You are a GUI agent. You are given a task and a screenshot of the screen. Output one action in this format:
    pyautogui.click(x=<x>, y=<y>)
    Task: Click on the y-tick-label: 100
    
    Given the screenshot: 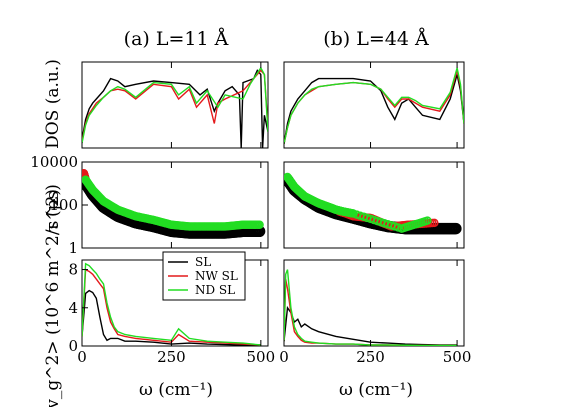 What is the action you would take?
    pyautogui.click(x=63, y=205)
    